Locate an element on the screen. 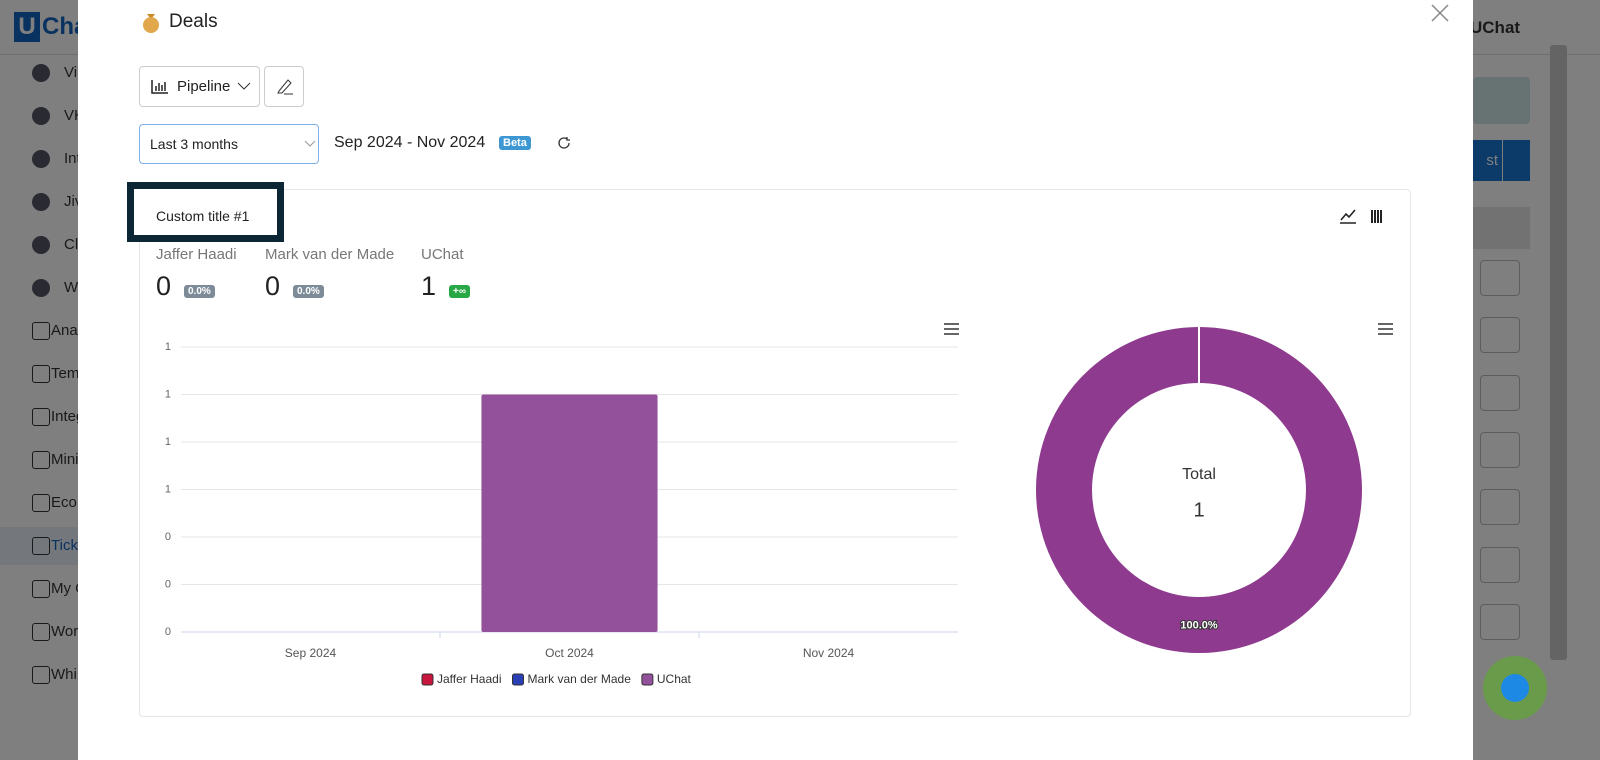 Image resolution: width=1600 pixels, height=760 pixels. bag-top is located at coordinates (151, 16).